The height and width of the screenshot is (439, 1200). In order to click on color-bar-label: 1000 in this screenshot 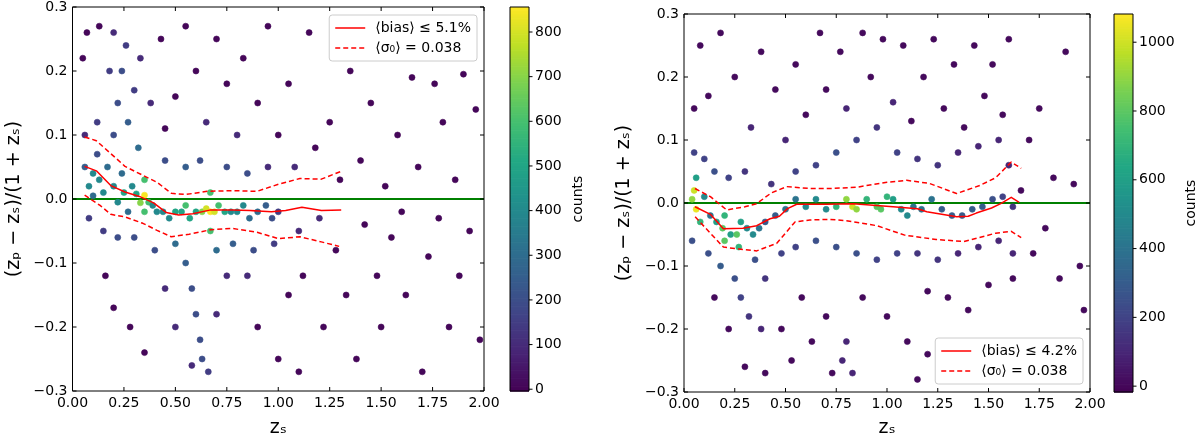, I will do `click(1157, 40)`.